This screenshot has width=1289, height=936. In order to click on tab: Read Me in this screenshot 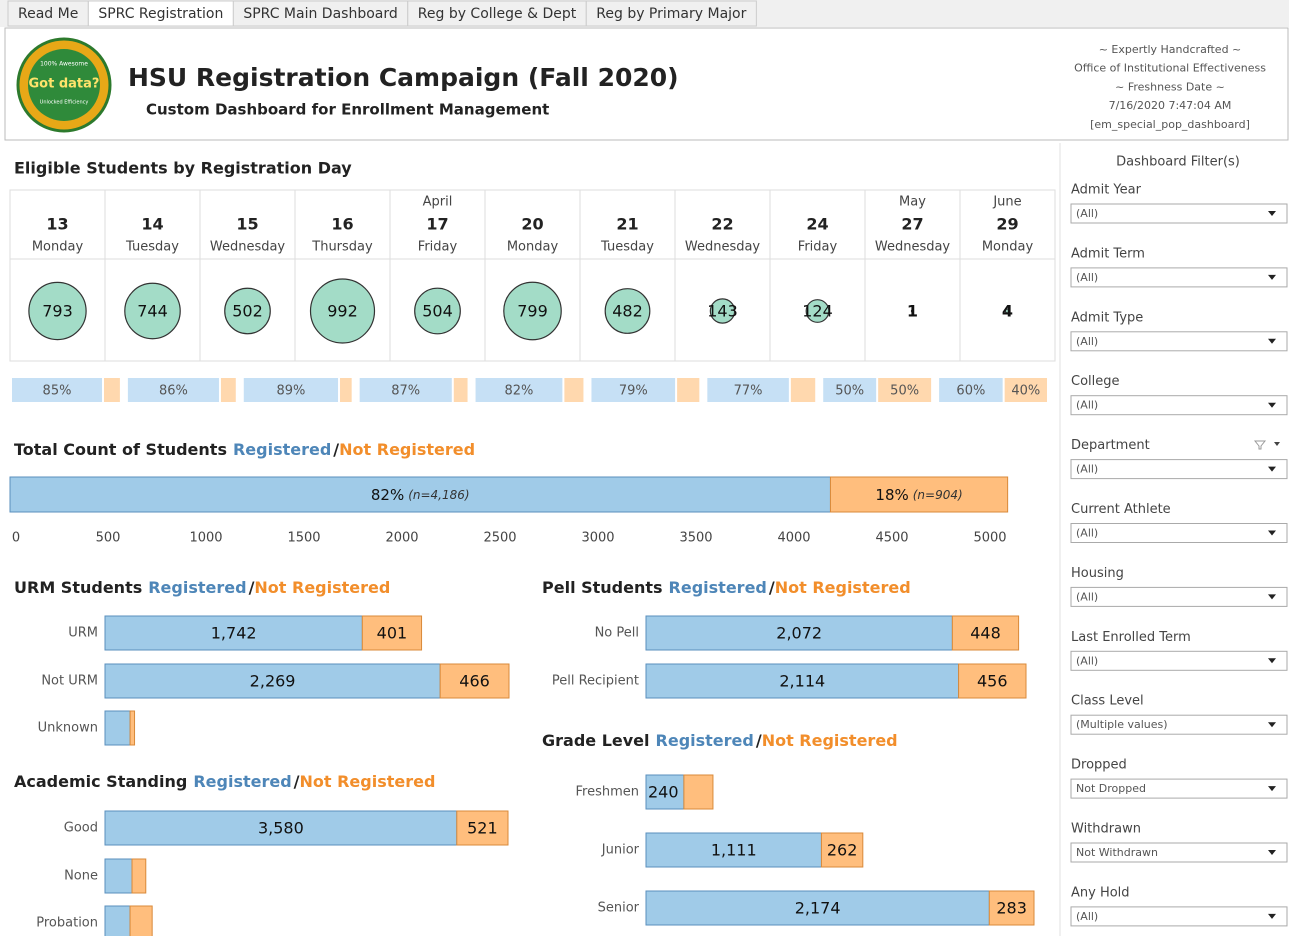, I will do `click(48, 13)`.